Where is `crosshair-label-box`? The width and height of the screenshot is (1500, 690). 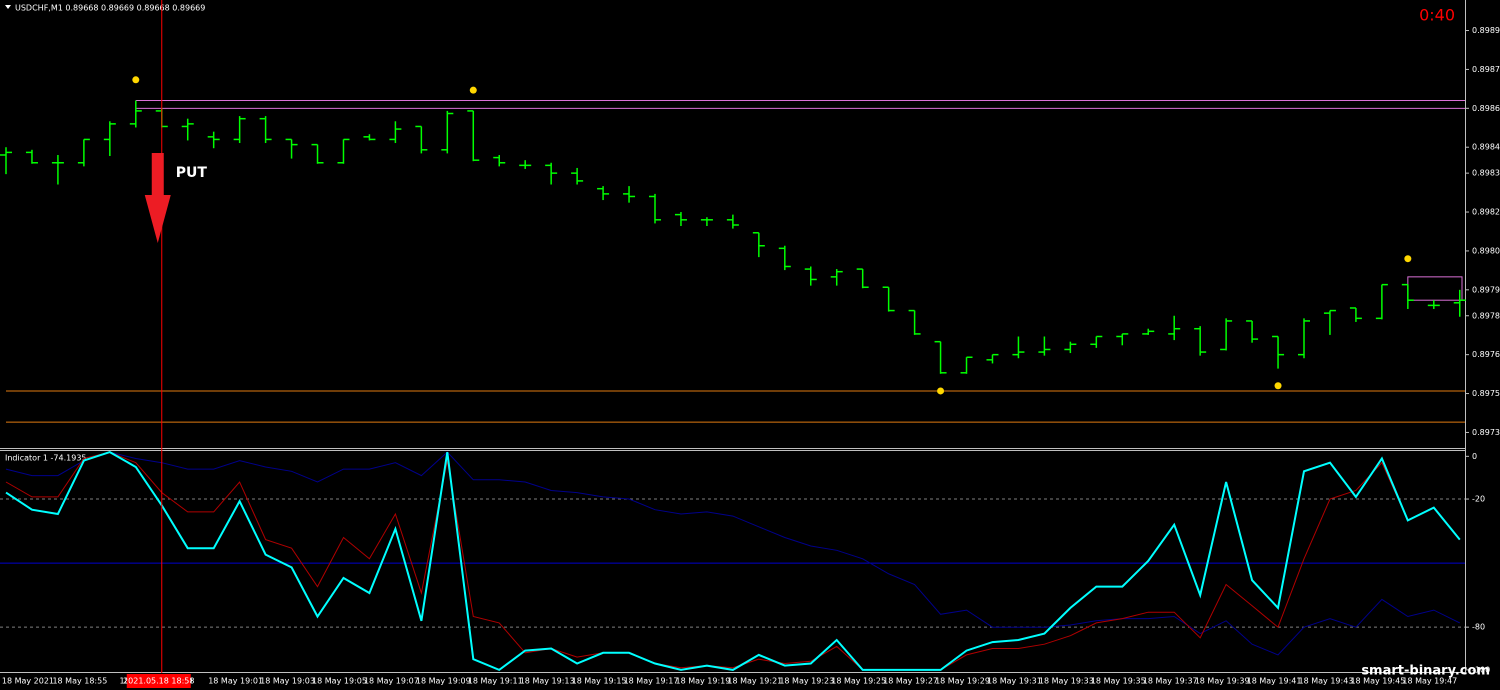 crosshair-label-box is located at coordinates (158, 681).